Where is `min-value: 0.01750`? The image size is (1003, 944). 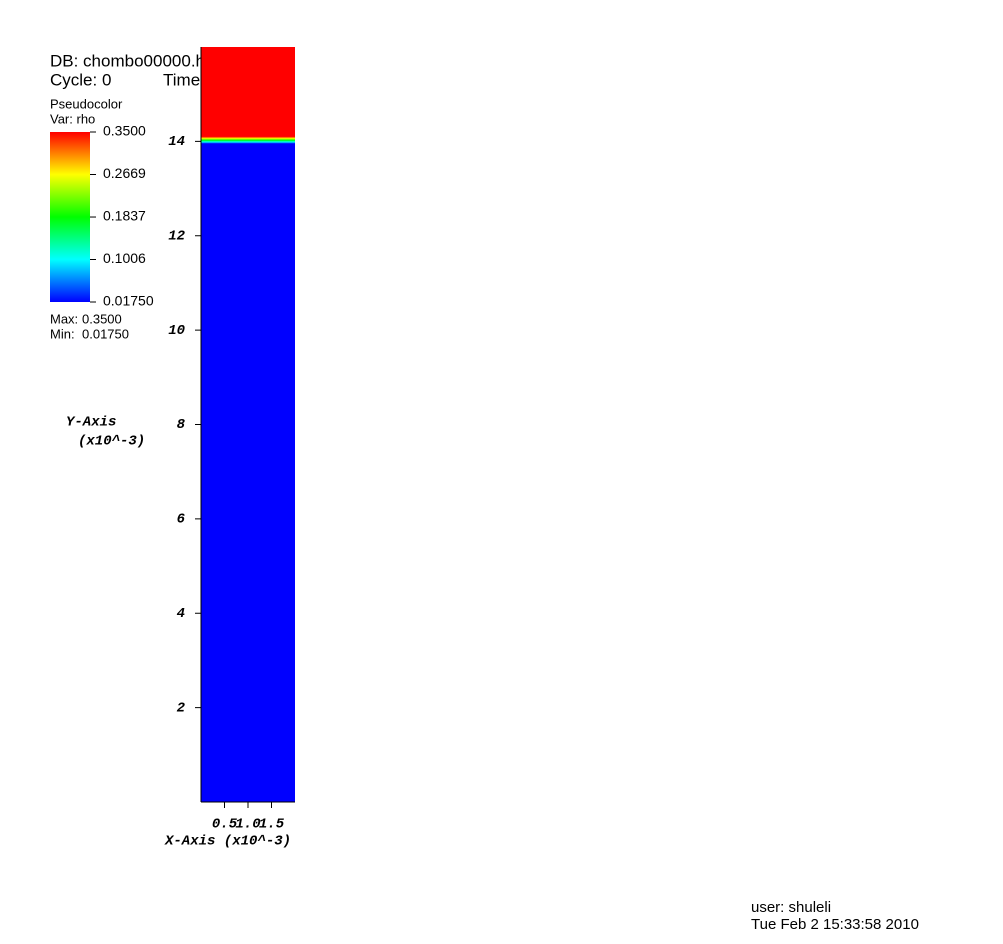 min-value: 0.01750 is located at coordinates (105, 333).